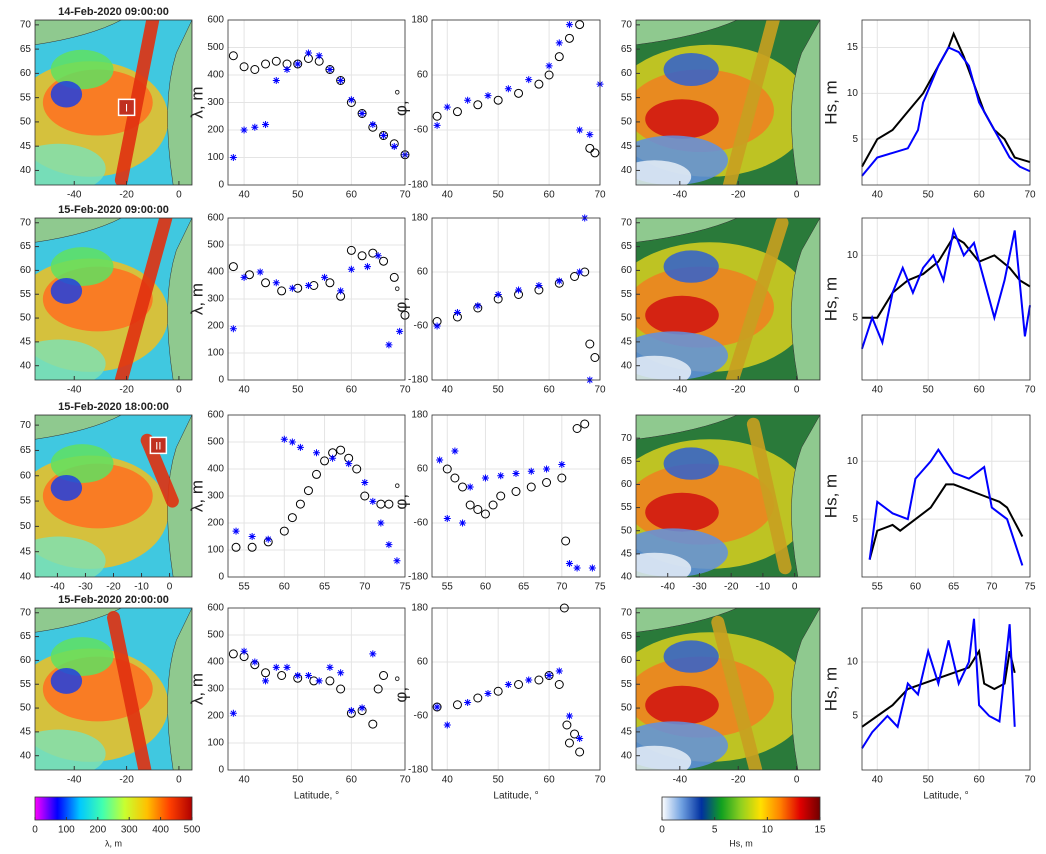 This screenshot has height=854, width=1046. Describe the element at coordinates (820, 830) in the screenshot. I see `x-tick-label: 15` at that location.